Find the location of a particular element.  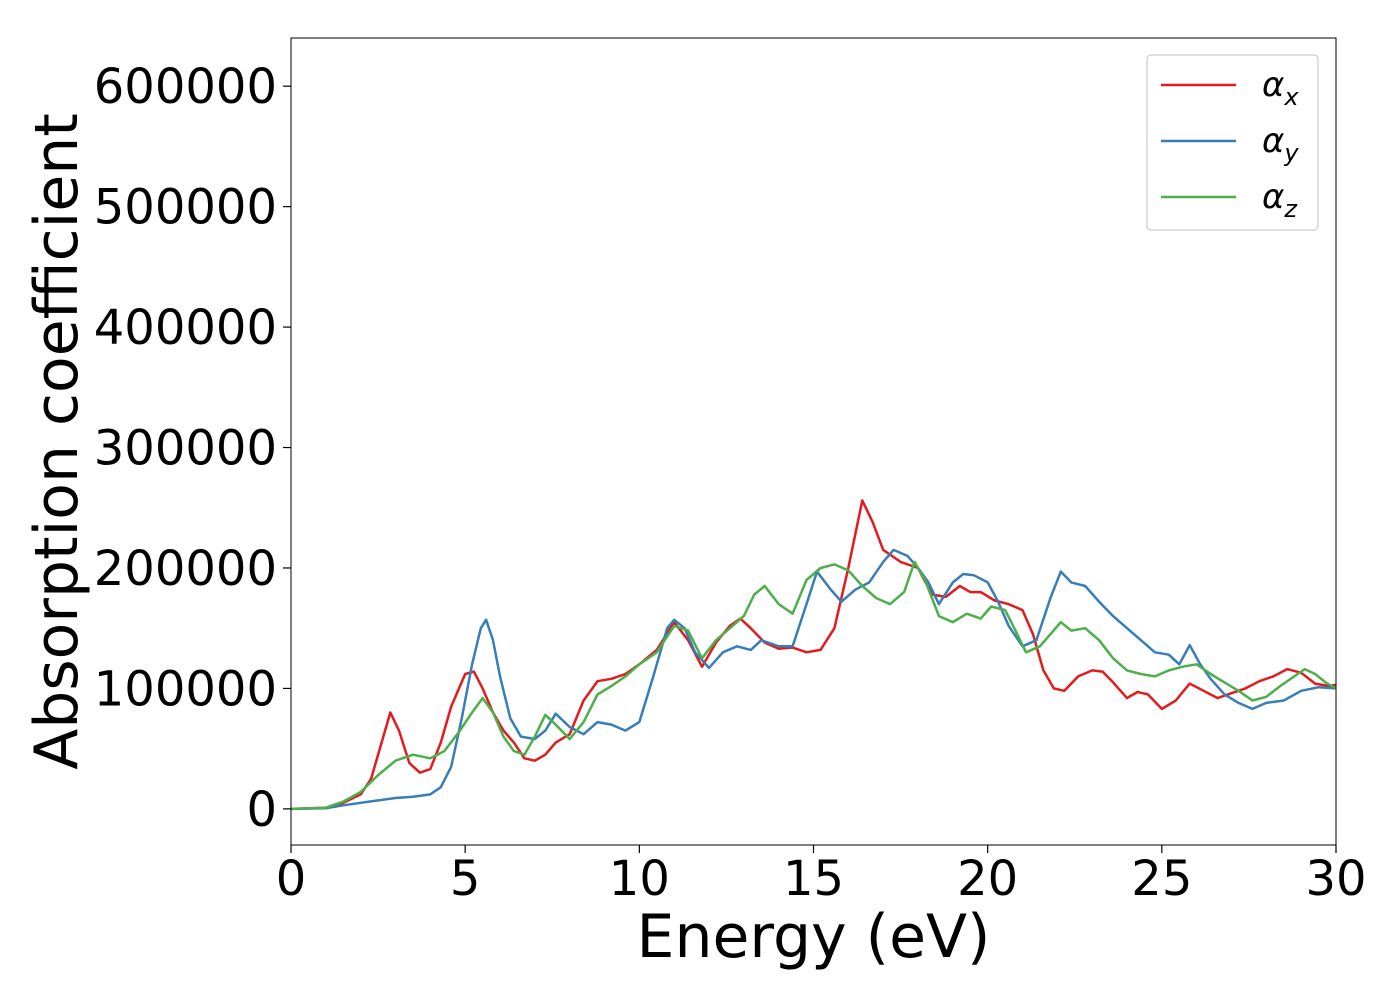

x-tick-label: 10 is located at coordinates (639, 879).